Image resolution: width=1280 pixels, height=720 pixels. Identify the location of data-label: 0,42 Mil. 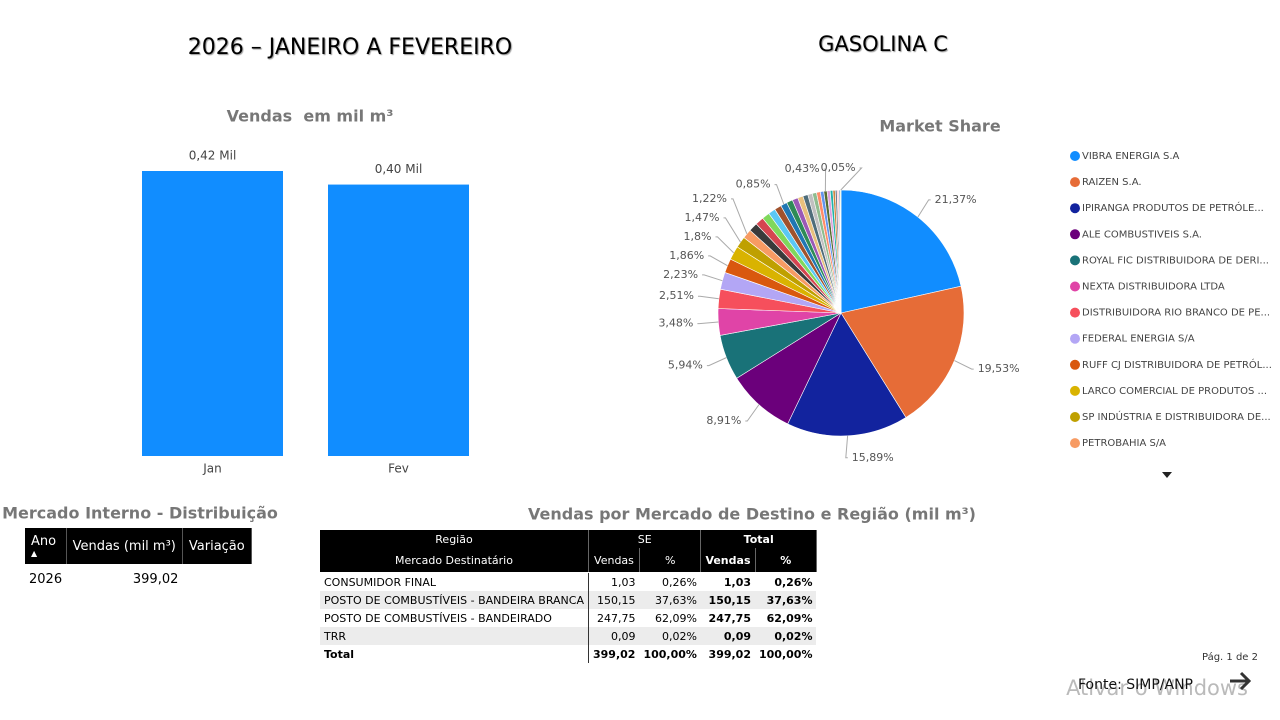
(213, 156).